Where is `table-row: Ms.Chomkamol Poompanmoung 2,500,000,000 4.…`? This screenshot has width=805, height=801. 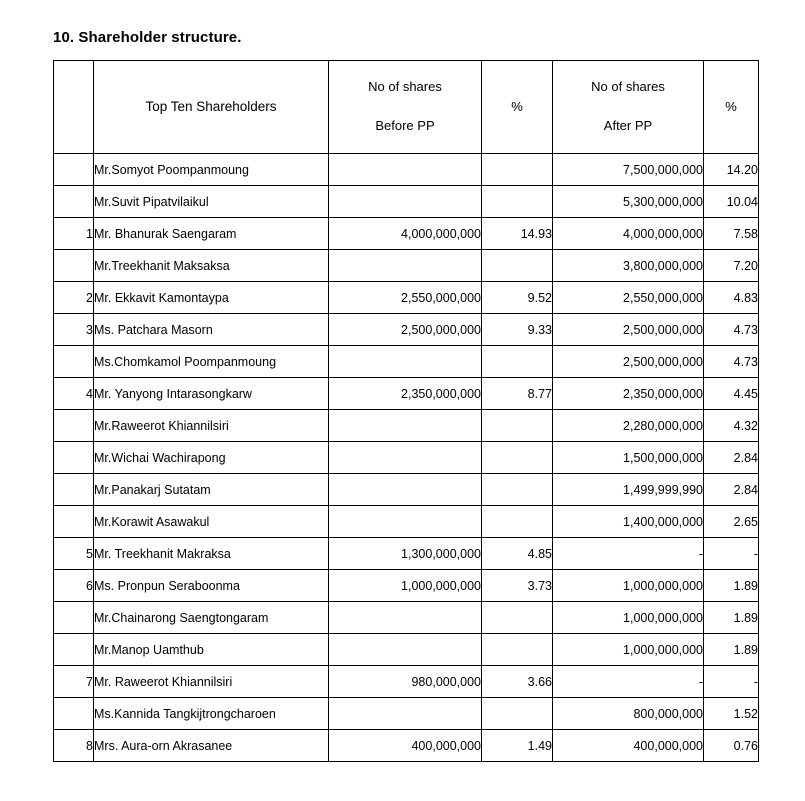
table-row: Ms.Chomkamol Poompanmoung 2,500,000,000 4.… is located at coordinates (406, 361).